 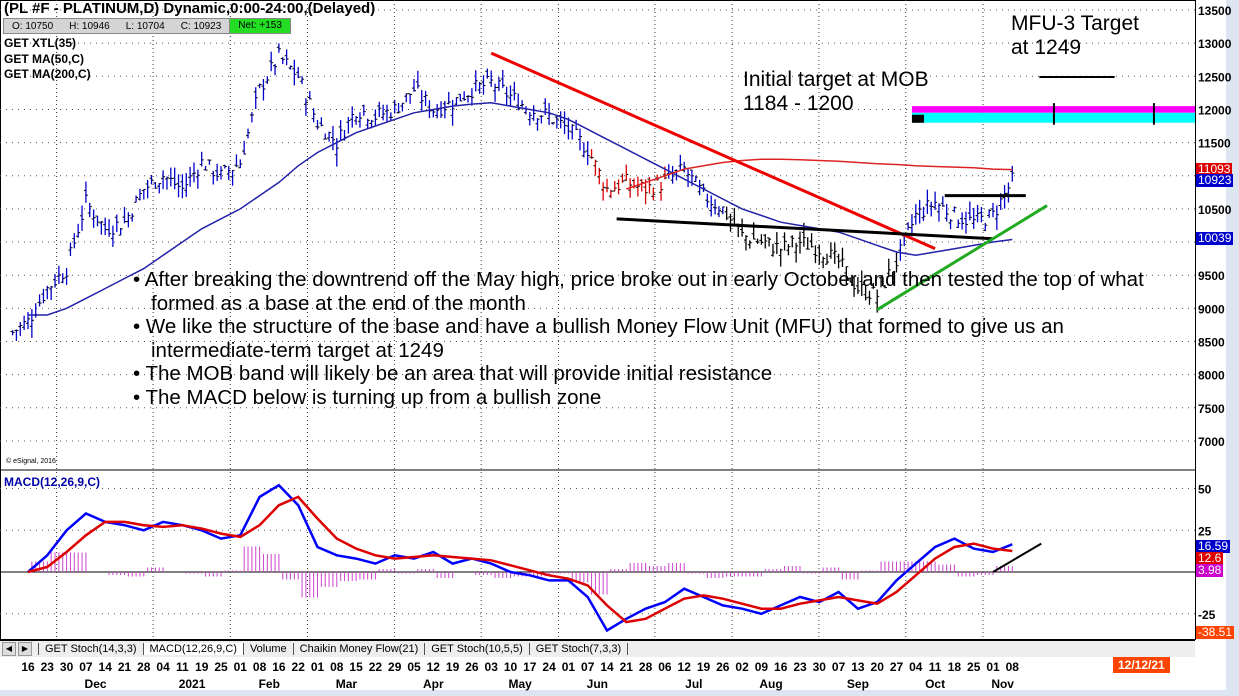 I want to click on month-label: May, so click(x=520, y=684).